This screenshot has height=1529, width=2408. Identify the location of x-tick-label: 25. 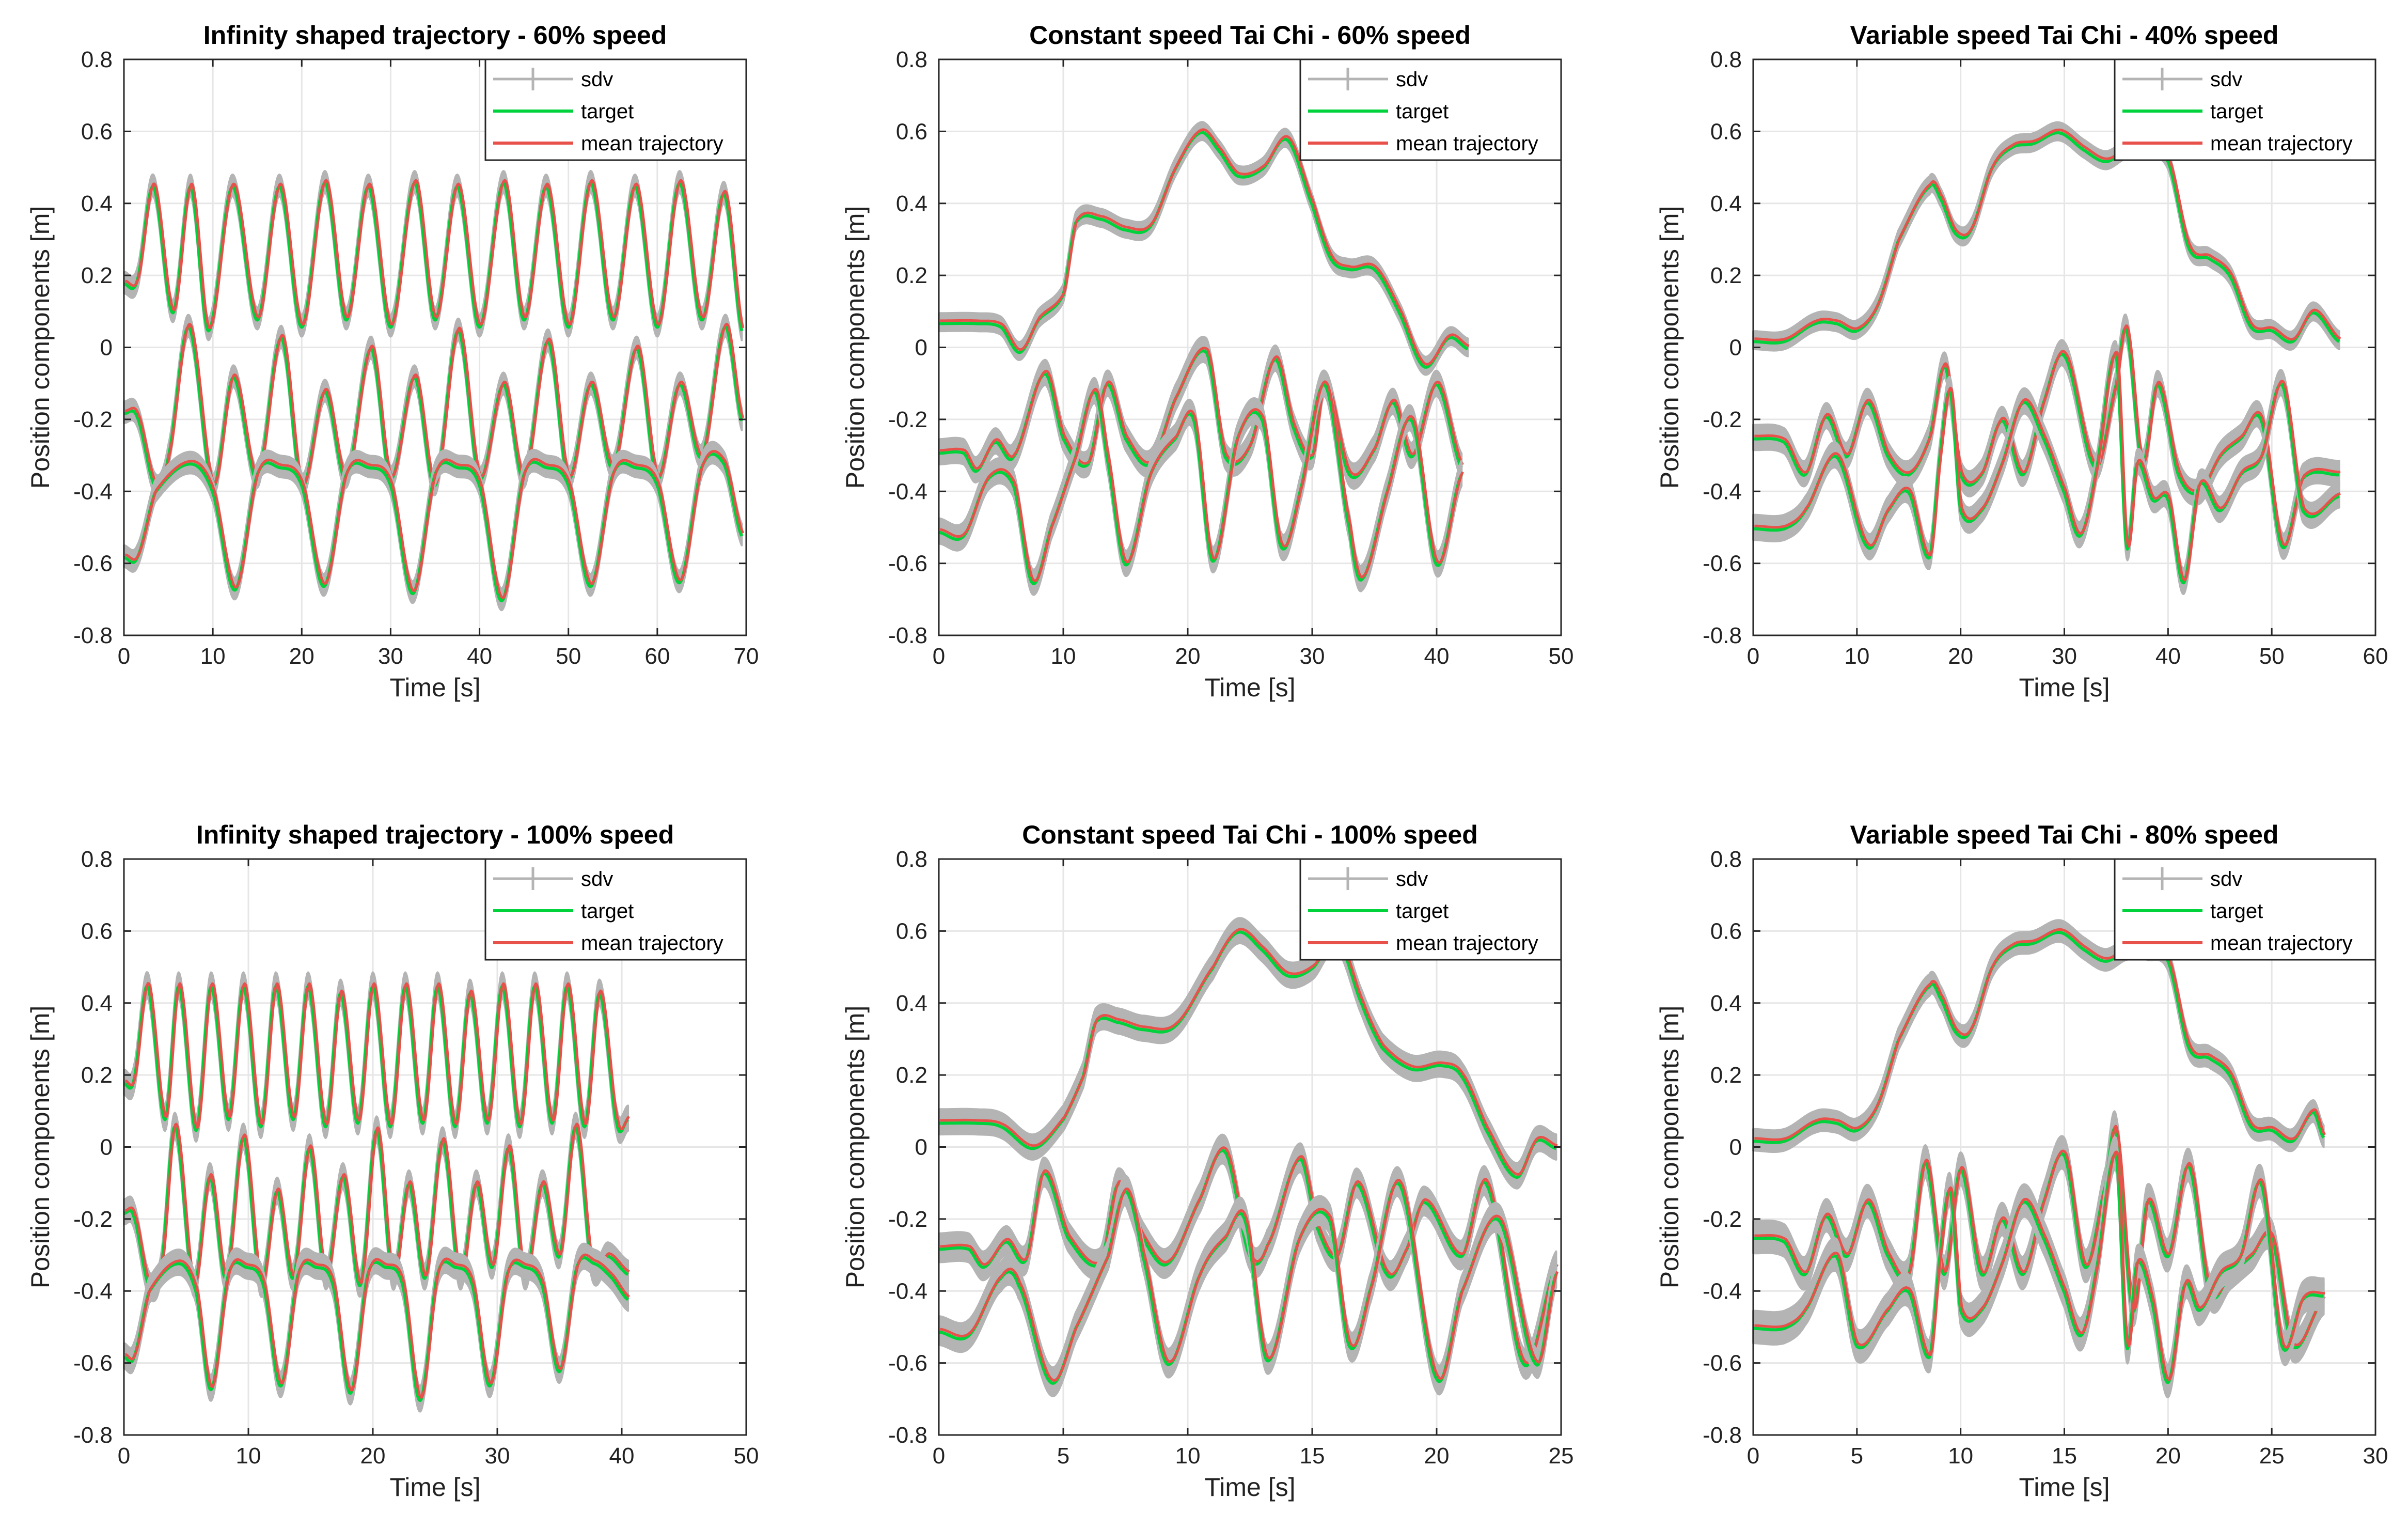
(1561, 1456).